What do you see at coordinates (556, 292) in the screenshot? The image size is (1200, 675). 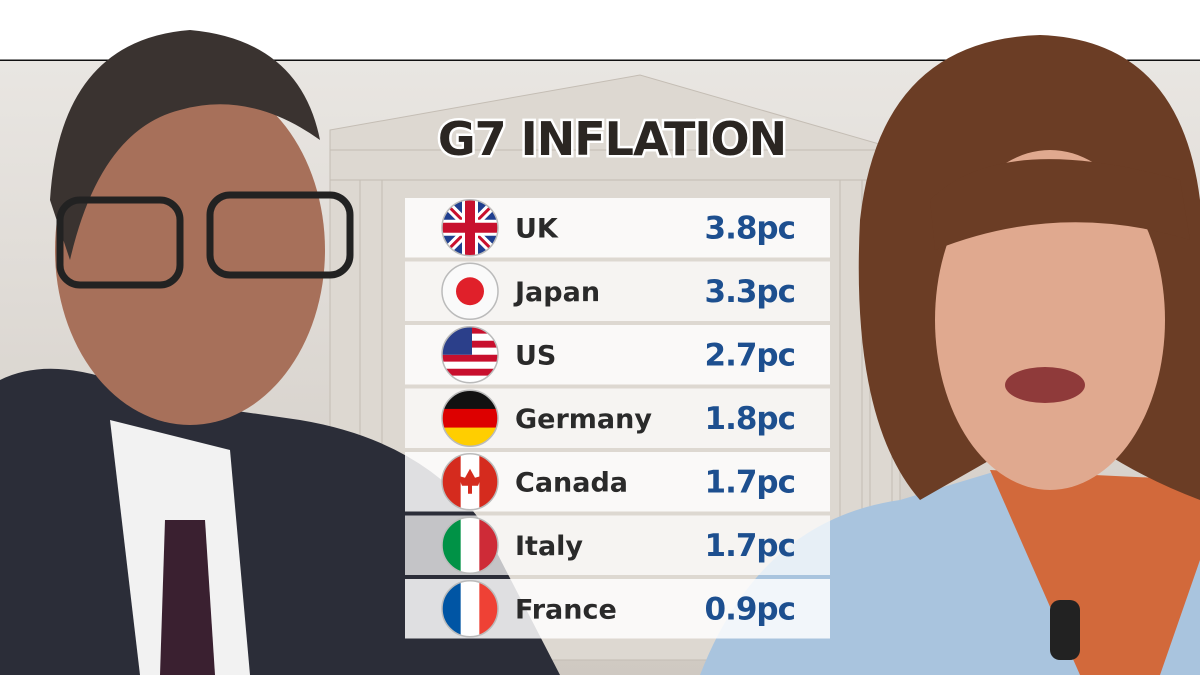 I see `country-name: Japan` at bounding box center [556, 292].